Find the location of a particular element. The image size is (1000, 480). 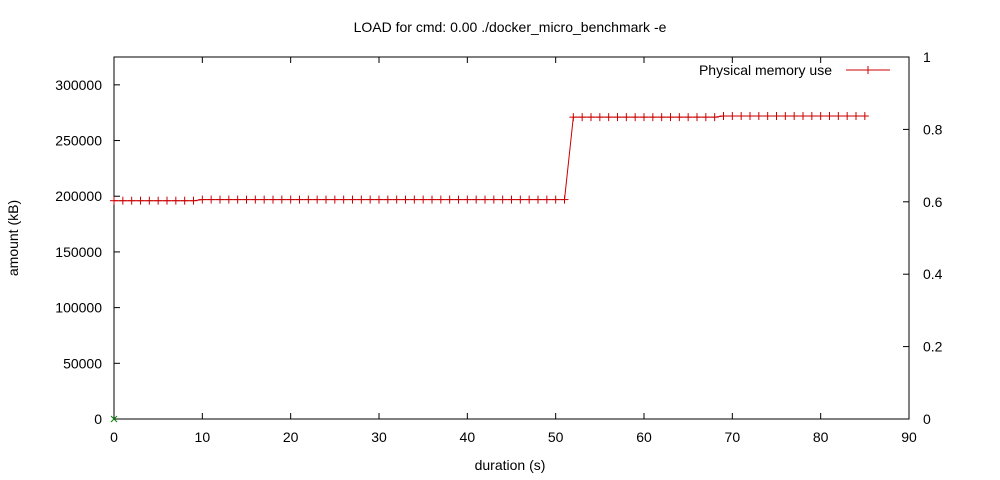

y-axis: 0 50000 100000 150000 200000 250000 300000 is located at coordinates (87, 252).